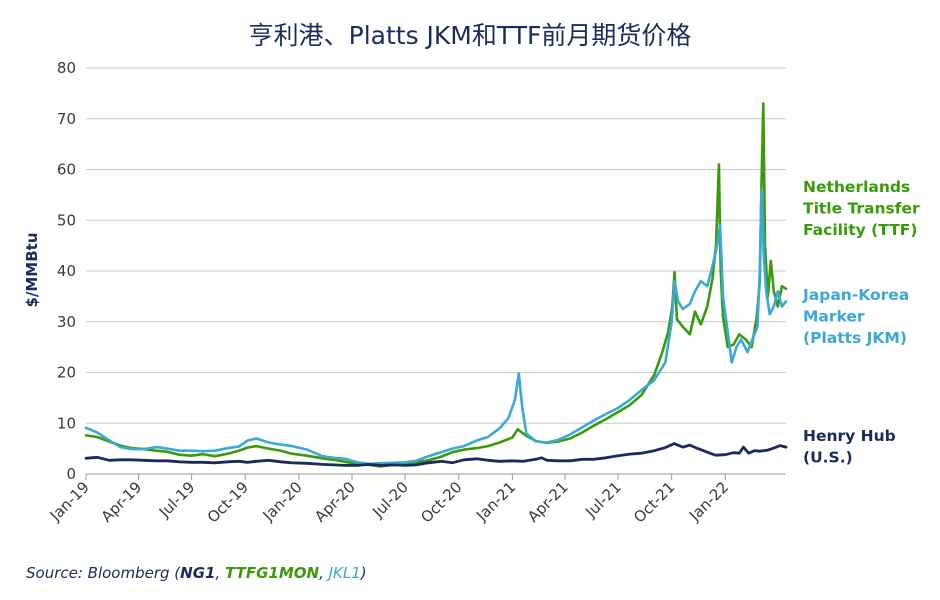 The image size is (940, 600). Describe the element at coordinates (66, 423) in the screenshot. I see `y-tick-label: 10` at that location.